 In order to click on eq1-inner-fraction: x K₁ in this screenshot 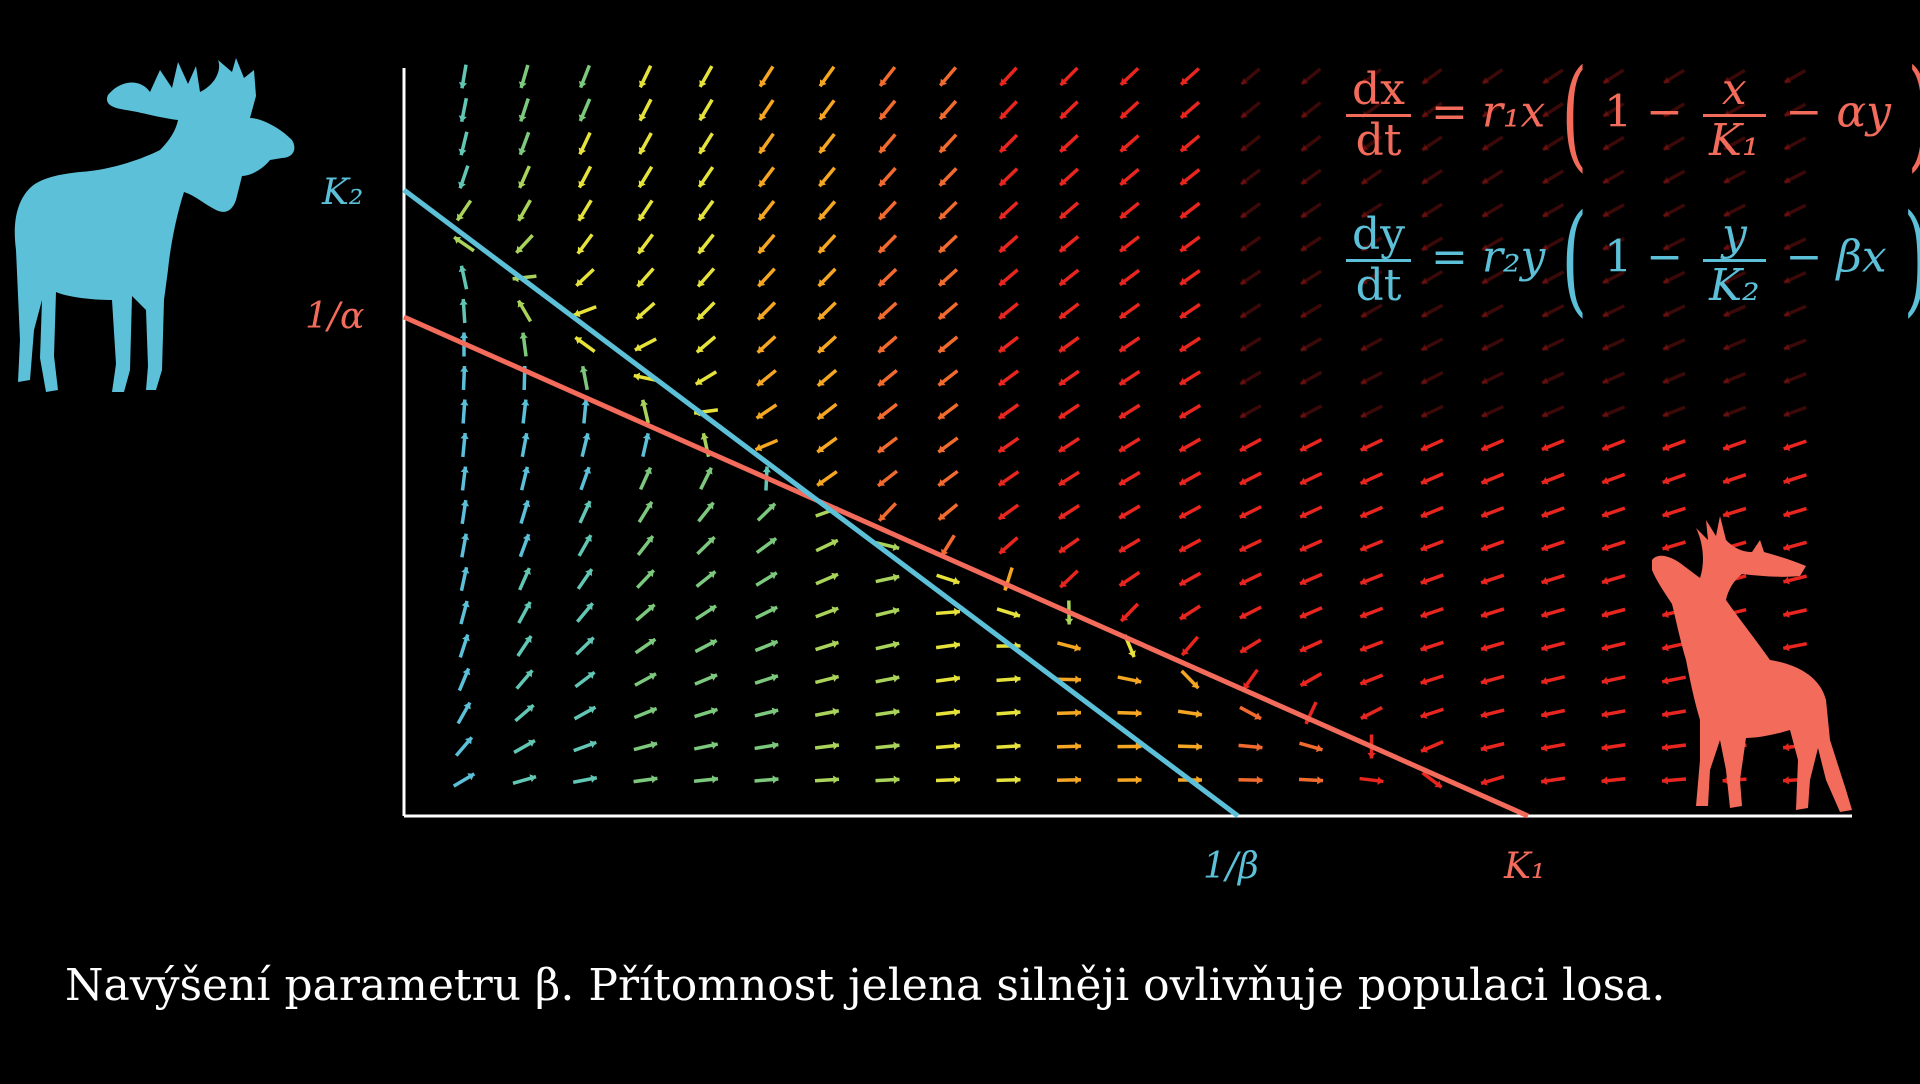, I will do `click(1734, 115)`.